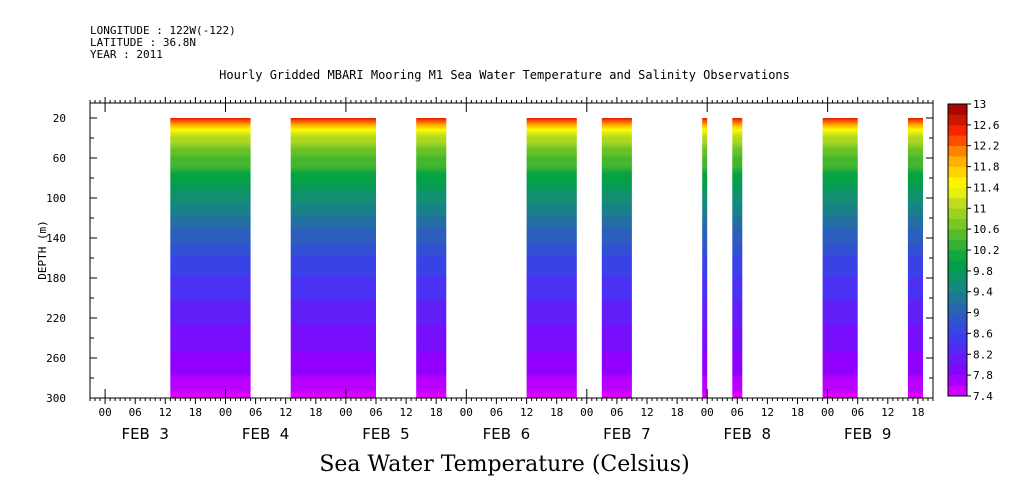 The image size is (1009, 504). What do you see at coordinates (986, 187) in the screenshot?
I see `colorbar-label: 11.4` at bounding box center [986, 187].